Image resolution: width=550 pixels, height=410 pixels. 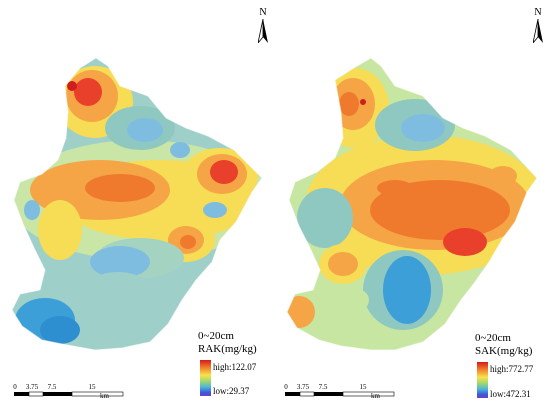 What do you see at coordinates (504, 351) in the screenshot?
I see `variable-label: SAK(mg/kg)` at bounding box center [504, 351].